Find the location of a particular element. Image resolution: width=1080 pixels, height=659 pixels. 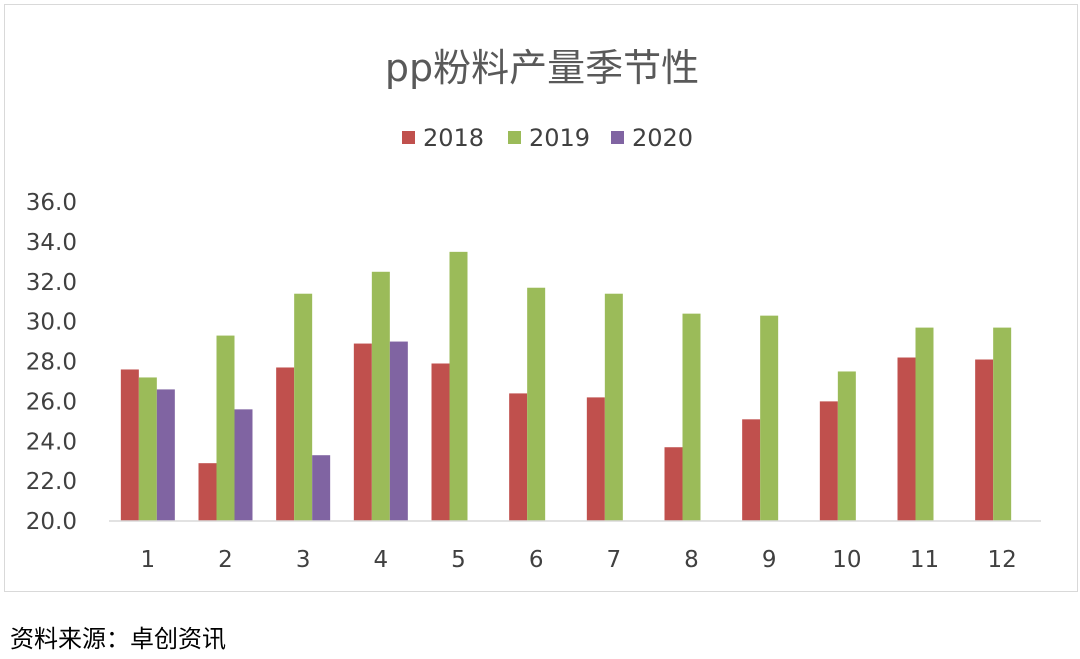

y-axis: 36.0 34.0 32.0 30.0 28.0 26.0 24.0 22.0 20.0 is located at coordinates (51, 362).